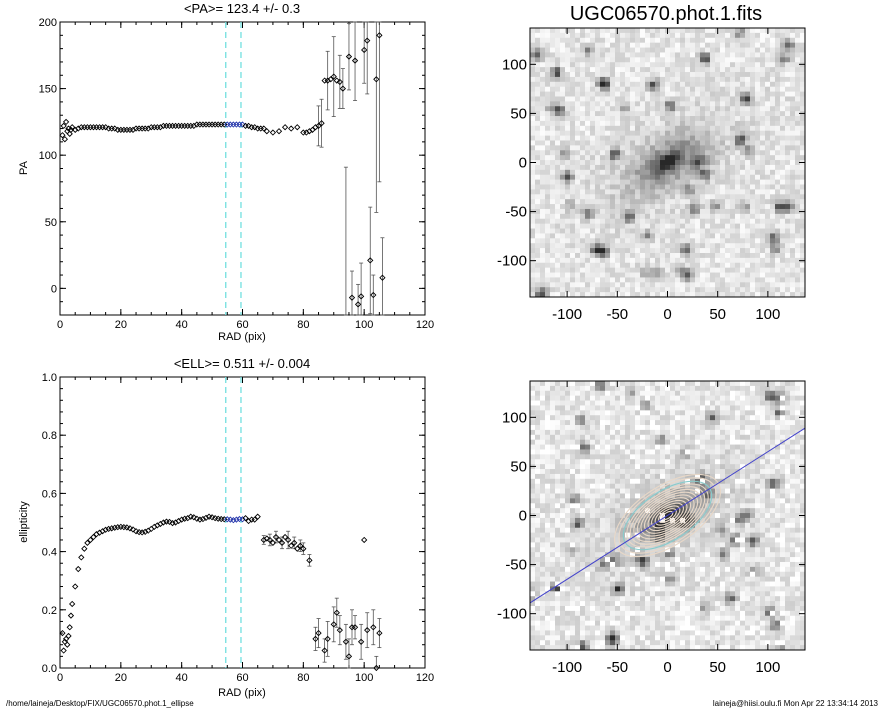 The height and width of the screenshot is (708, 885). What do you see at coordinates (242, 363) in the screenshot?
I see `ellipticity-plot-title: <ELL>= 0.511 +/- 0.004` at bounding box center [242, 363].